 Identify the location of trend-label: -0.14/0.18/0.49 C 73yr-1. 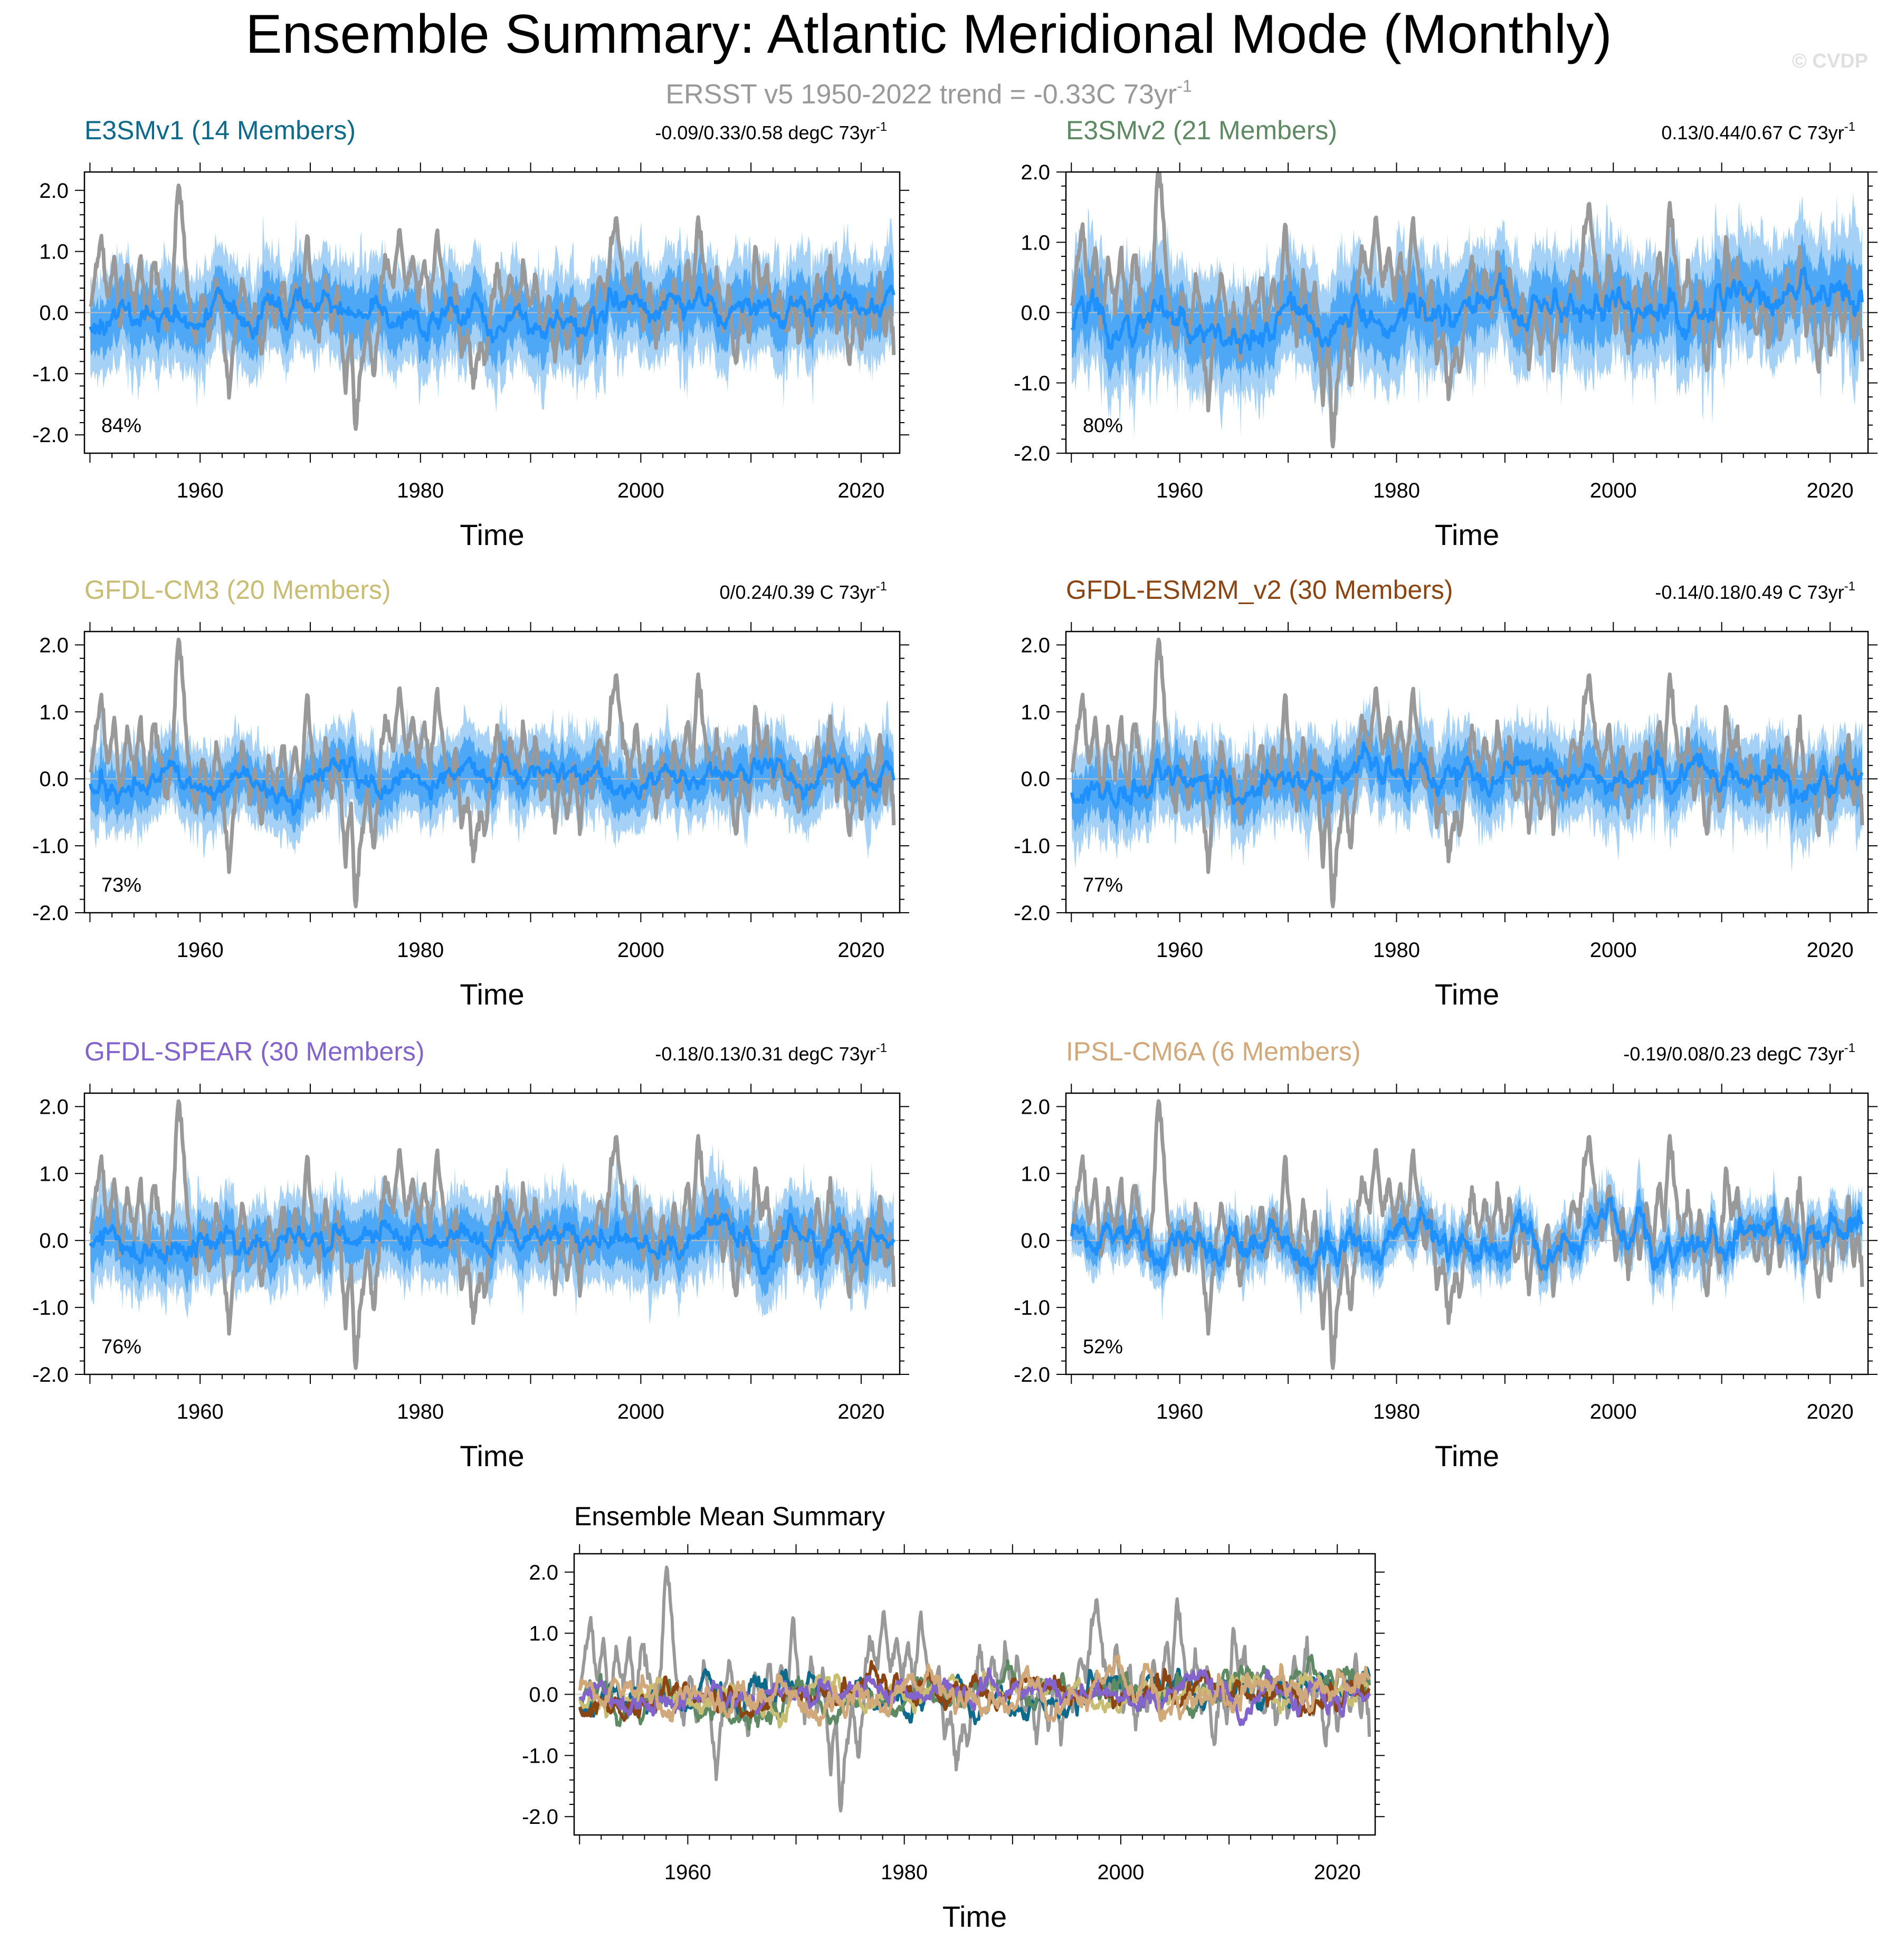
(1755, 591).